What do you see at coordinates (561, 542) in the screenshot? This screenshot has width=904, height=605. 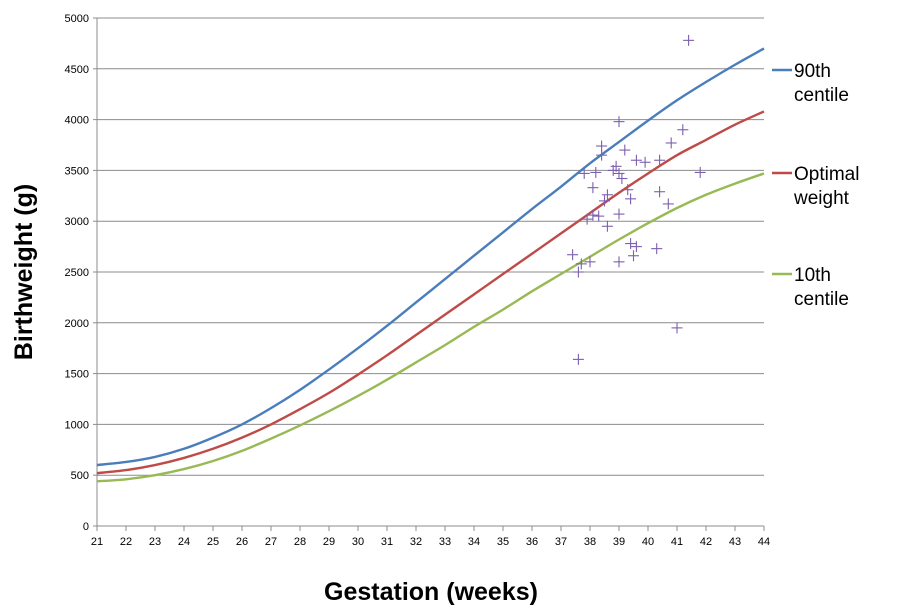 I see `x-tick-label: 37` at bounding box center [561, 542].